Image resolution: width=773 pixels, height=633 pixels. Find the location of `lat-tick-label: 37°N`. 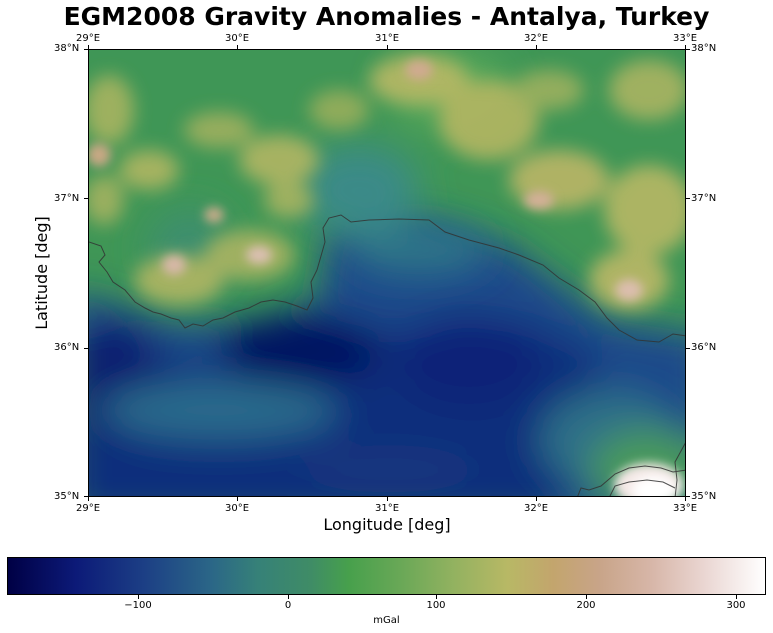

lat-tick-label: 37°N is located at coordinates (67, 198).